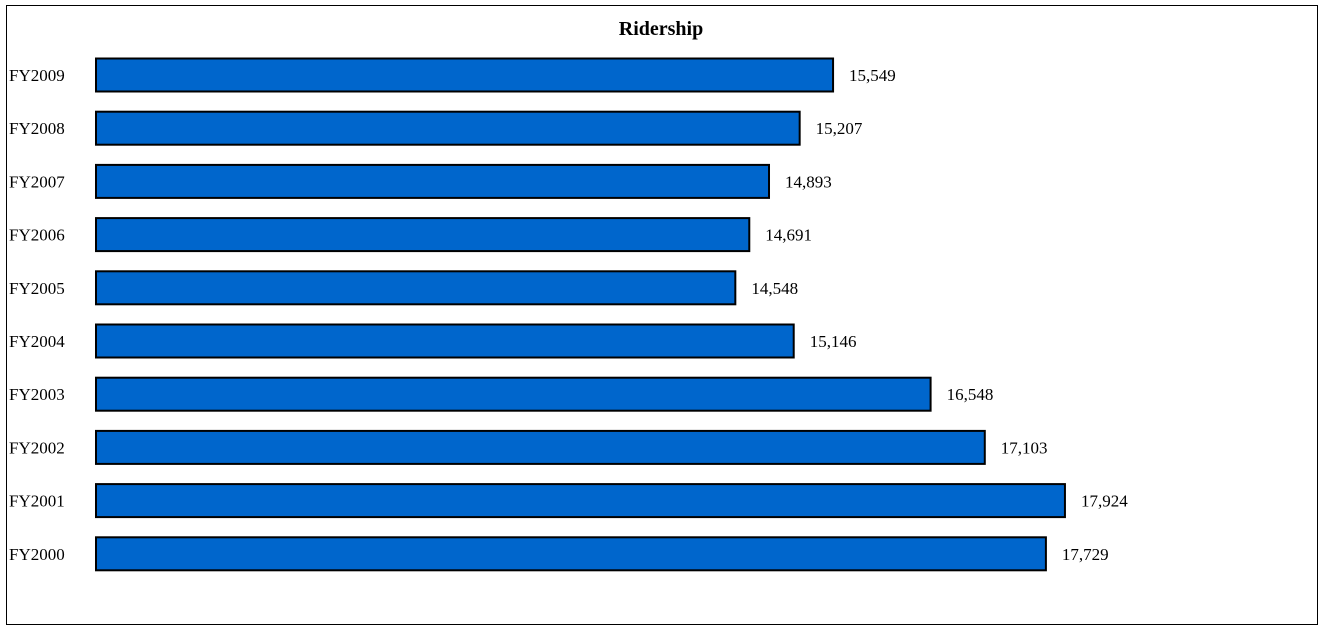 This screenshot has height=625, width=1322. I want to click on chart-title: Ridership, so click(661, 29).